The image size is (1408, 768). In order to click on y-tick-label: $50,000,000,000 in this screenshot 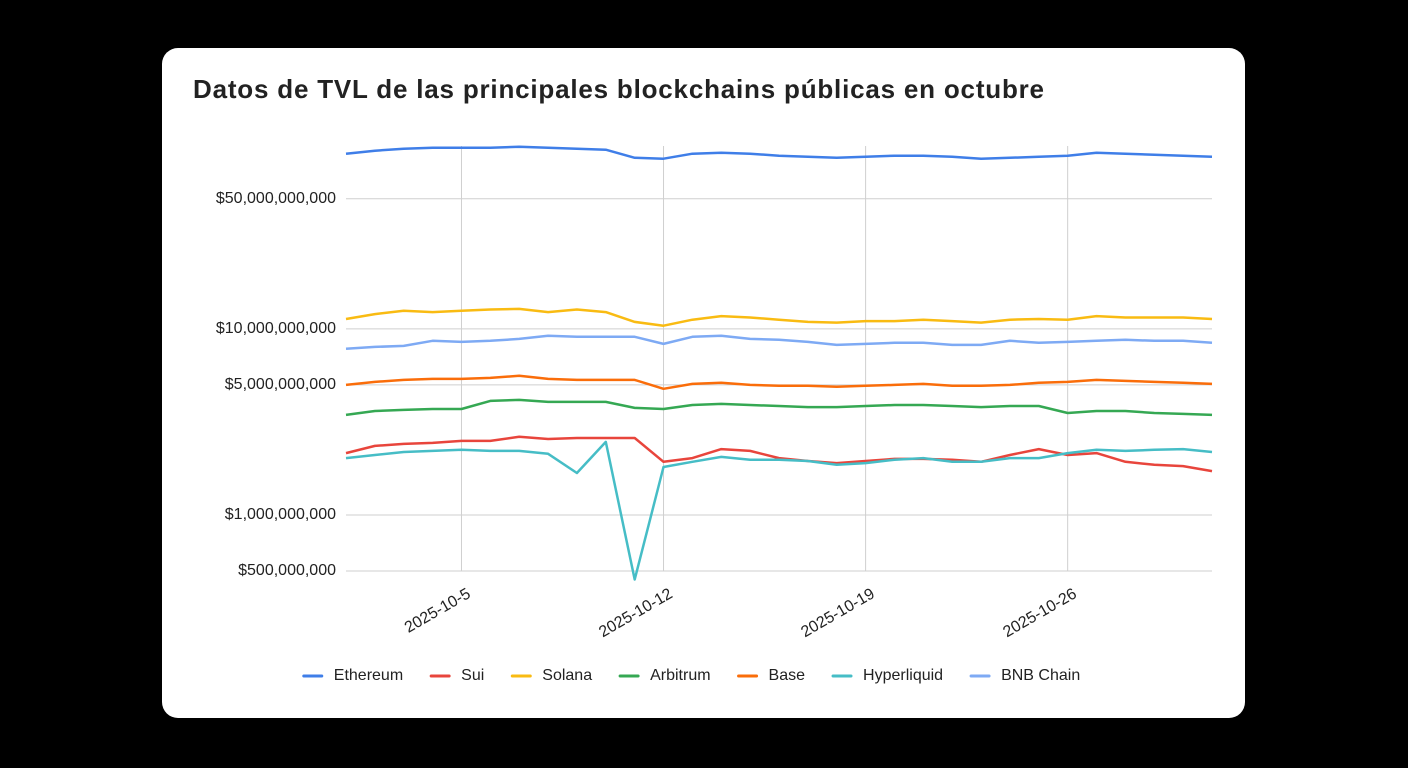, I will do `click(276, 198)`.